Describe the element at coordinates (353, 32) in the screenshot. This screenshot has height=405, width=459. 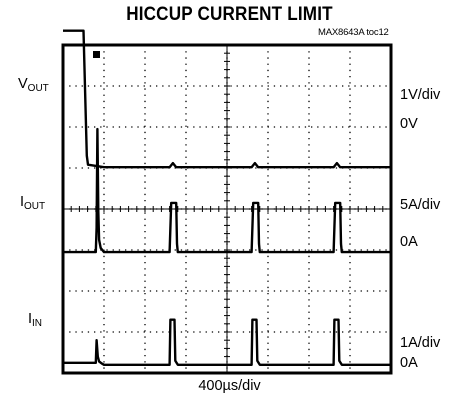
I see `figure-tag: MAX8643A toc12` at that location.